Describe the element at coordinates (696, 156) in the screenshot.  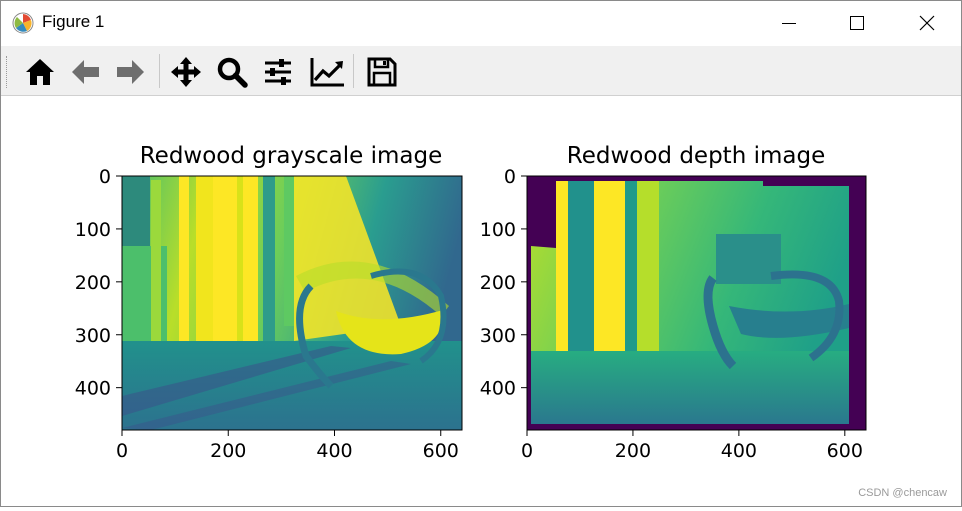
I see `depth-axes-title: Redwood depth image` at that location.